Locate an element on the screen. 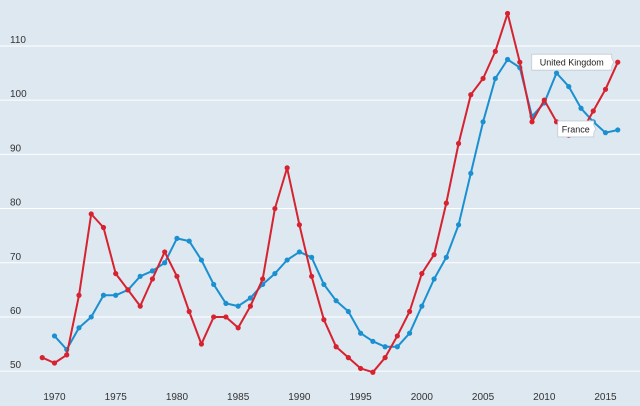 This screenshot has width=640, height=406. x-tick-label: 2005 is located at coordinates (483, 397).